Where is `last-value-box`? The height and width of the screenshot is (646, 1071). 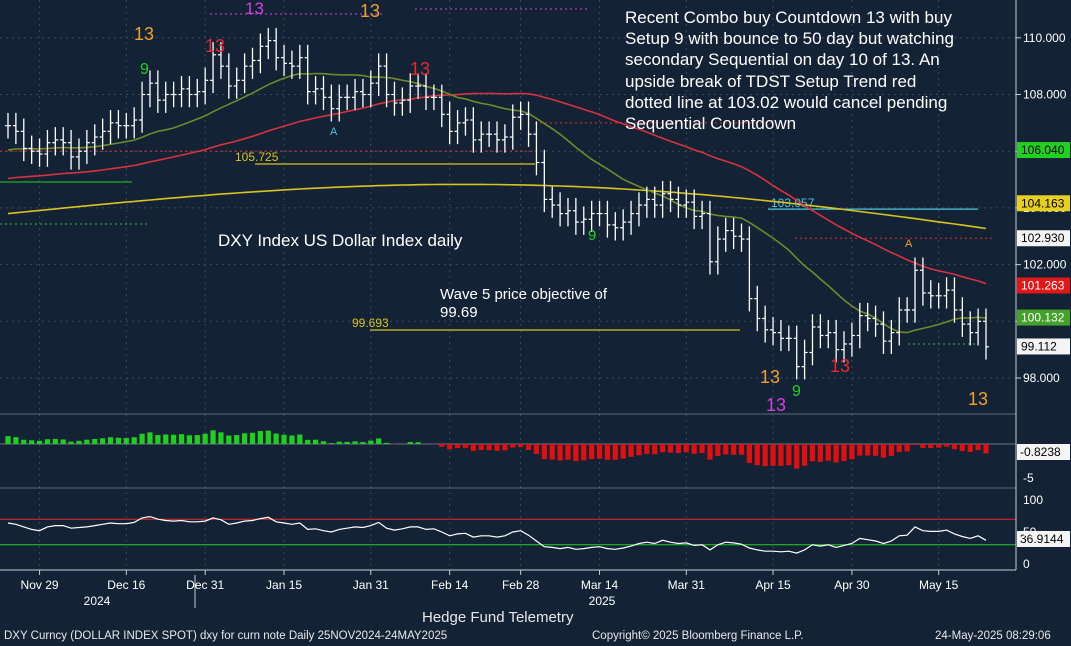
last-value-box is located at coordinates (1043, 238).